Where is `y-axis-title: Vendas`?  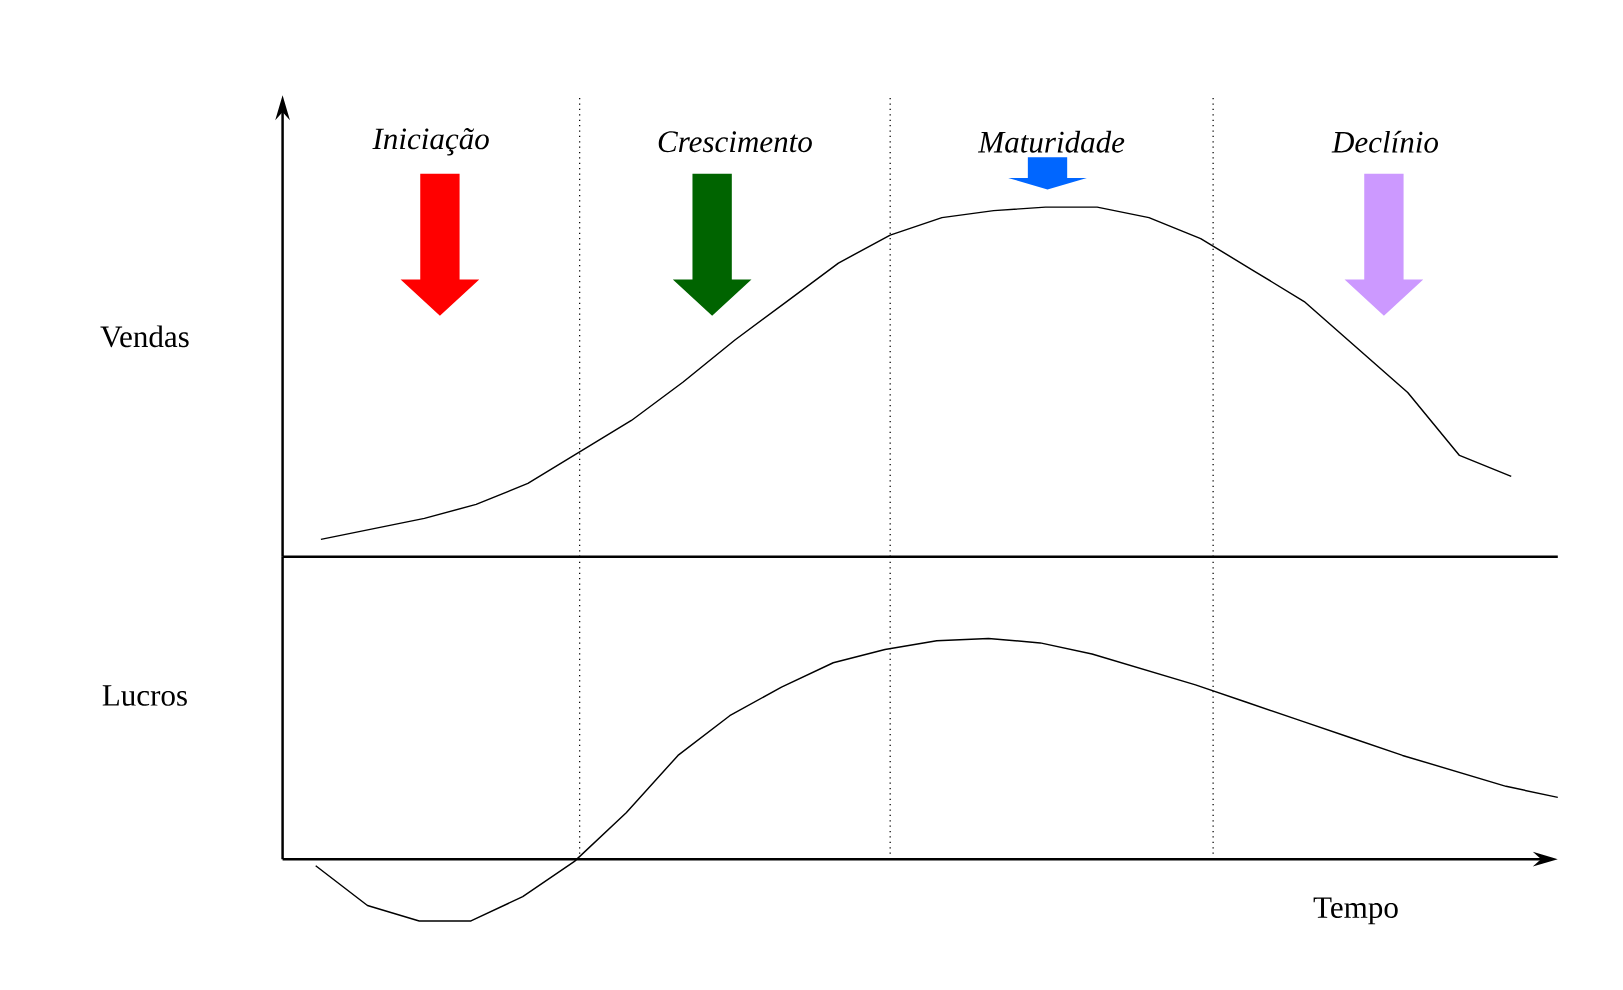 y-axis-title: Vendas is located at coordinates (144, 336).